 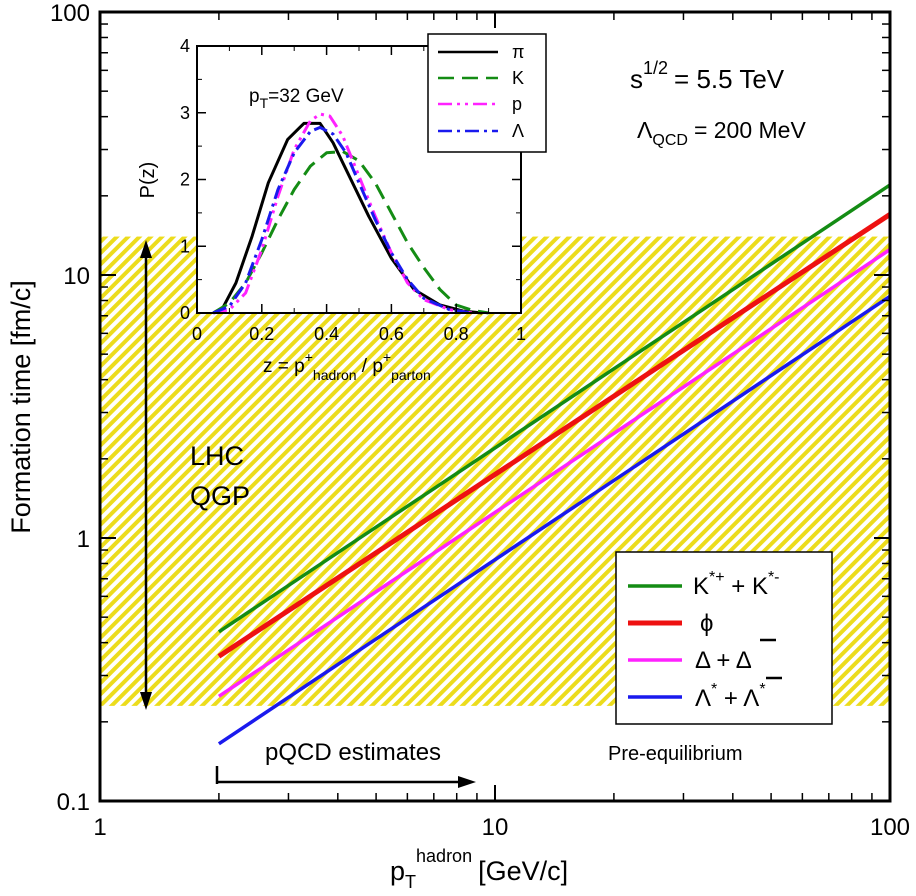 What do you see at coordinates (197, 334) in the screenshot?
I see `inset-x-tick-label: 0` at bounding box center [197, 334].